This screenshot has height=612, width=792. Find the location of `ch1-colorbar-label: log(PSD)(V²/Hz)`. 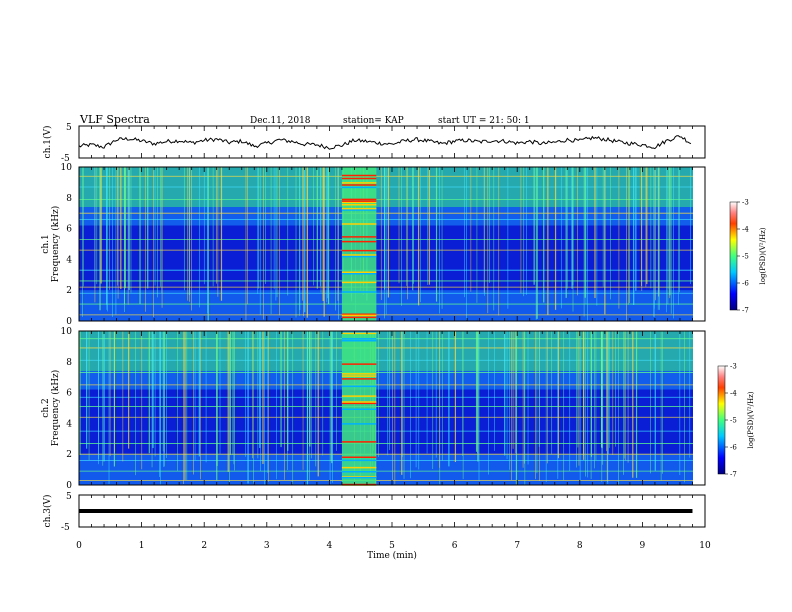

ch1-colorbar-label: log(PSD)(V²/Hz) is located at coordinates (763, 255).